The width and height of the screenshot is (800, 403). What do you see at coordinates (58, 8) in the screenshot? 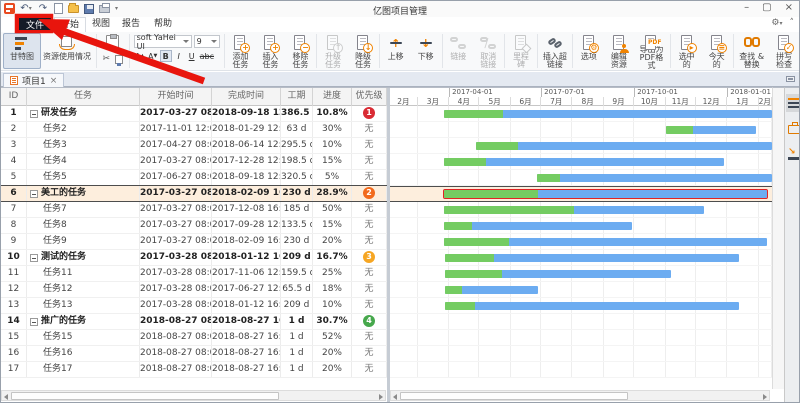
I see `new-doc-icon` at bounding box center [58, 8].